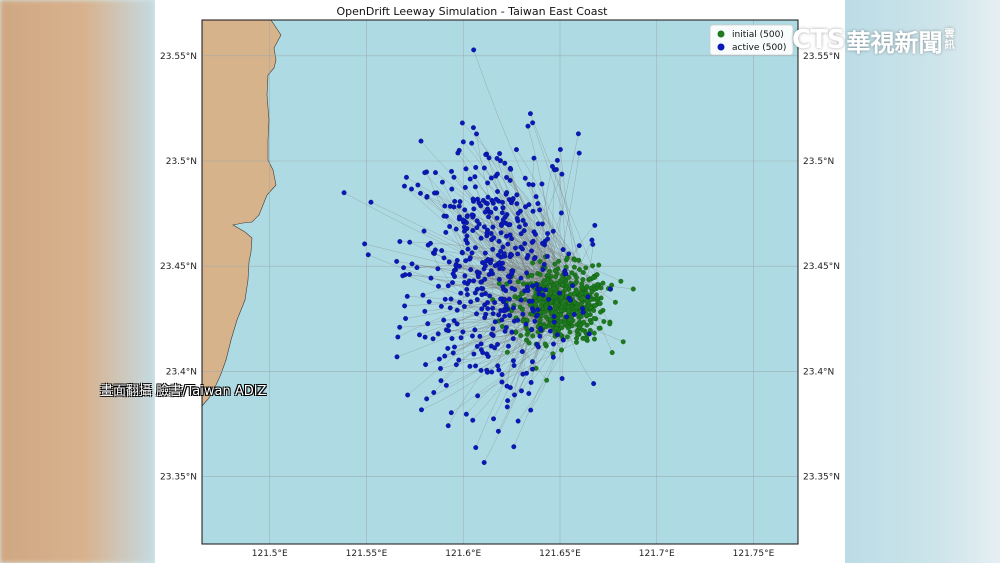  What do you see at coordinates (894, 42) in the screenshot?
I see `logo-chinese: 華視新聞` at bounding box center [894, 42].